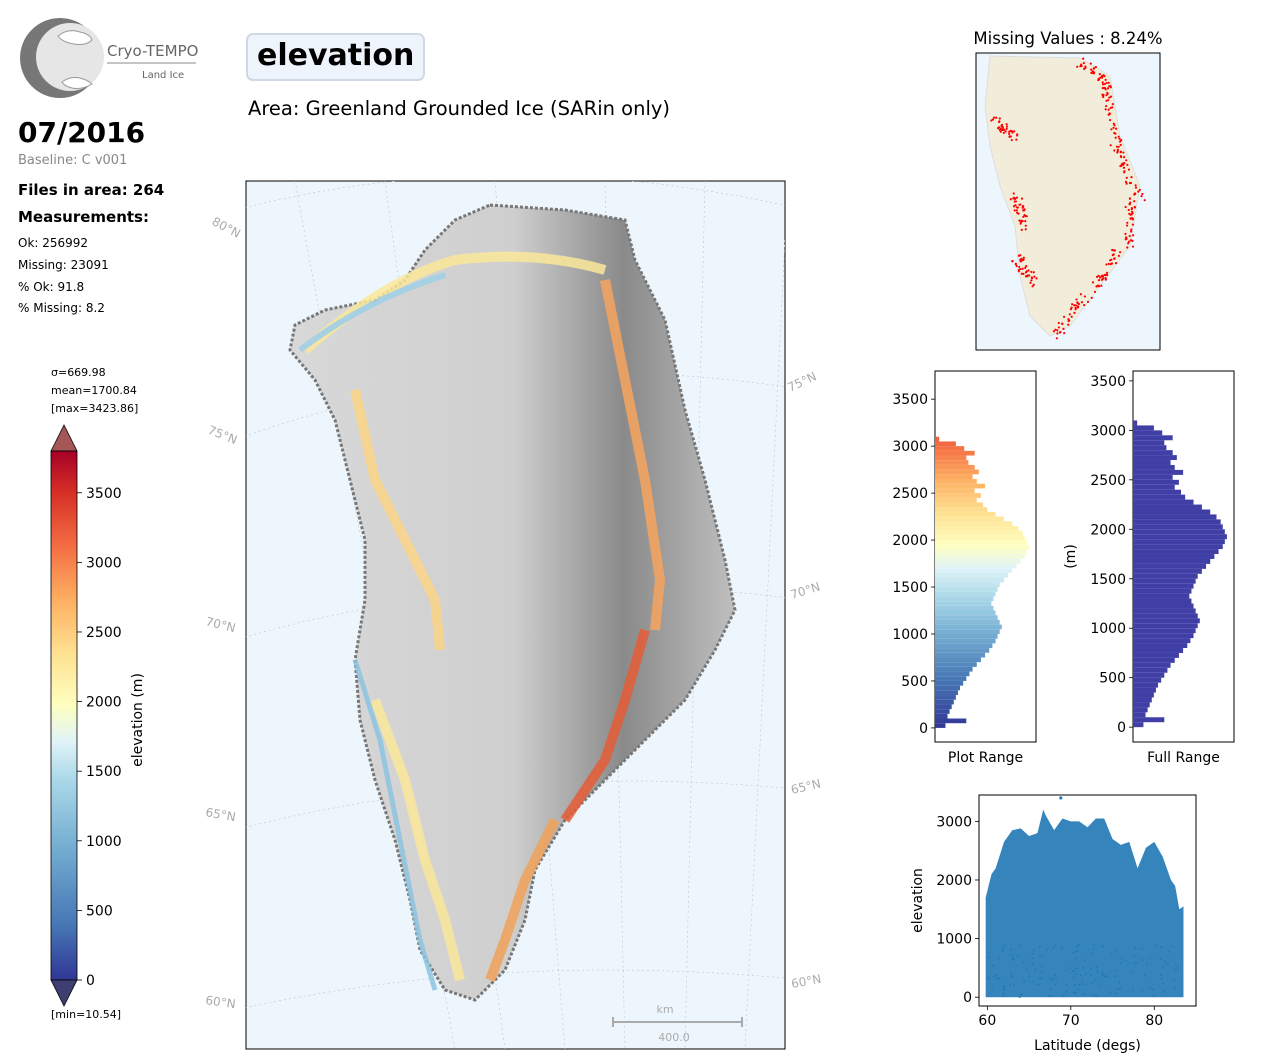  I want to click on hist-ytick-label: 0, so click(923, 729).